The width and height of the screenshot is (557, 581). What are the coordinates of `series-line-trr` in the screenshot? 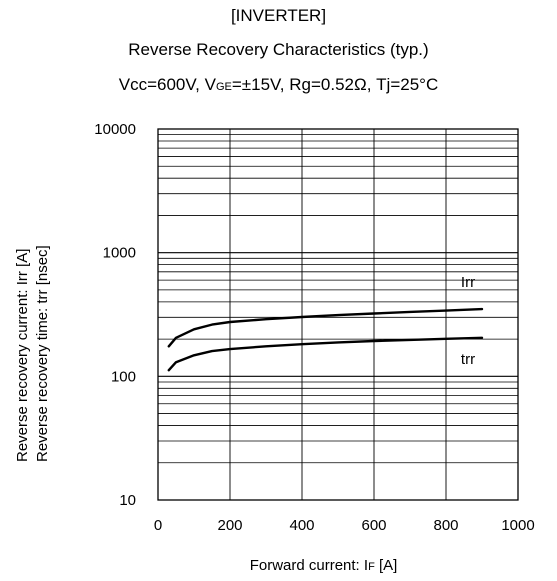 It's located at (325, 354).